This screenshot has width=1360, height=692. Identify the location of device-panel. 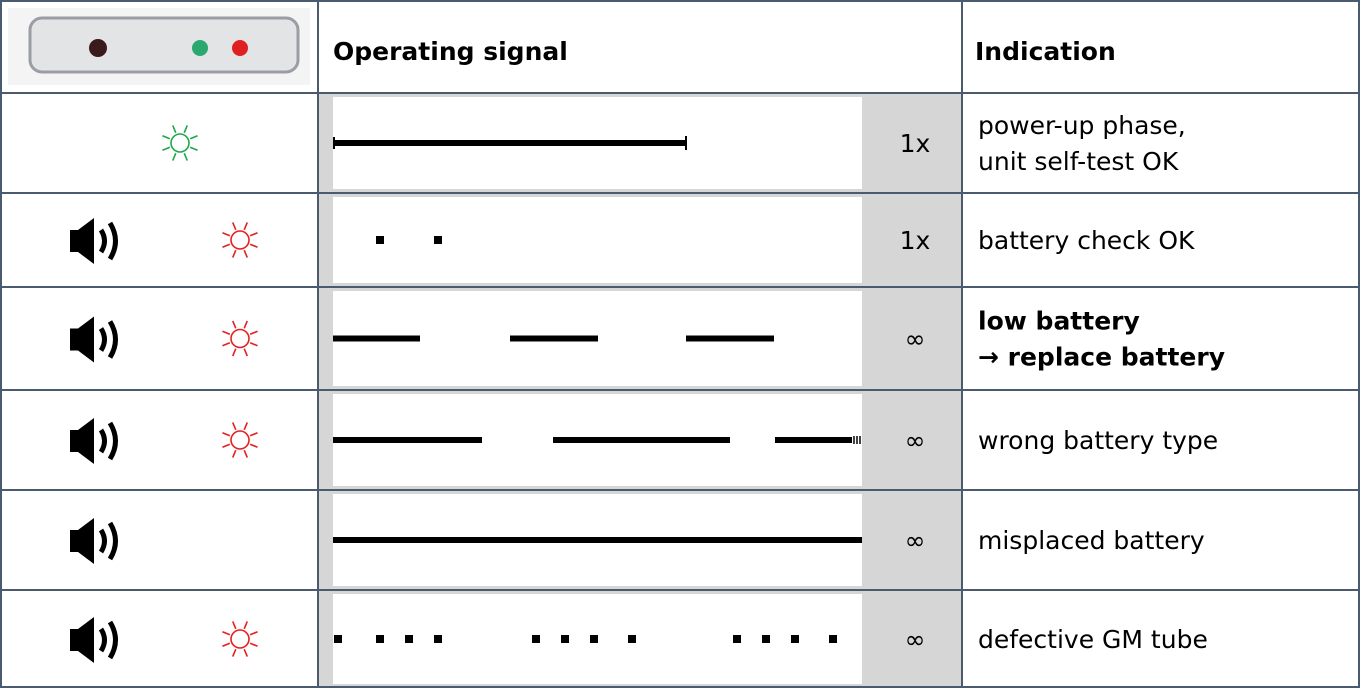
(164, 45).